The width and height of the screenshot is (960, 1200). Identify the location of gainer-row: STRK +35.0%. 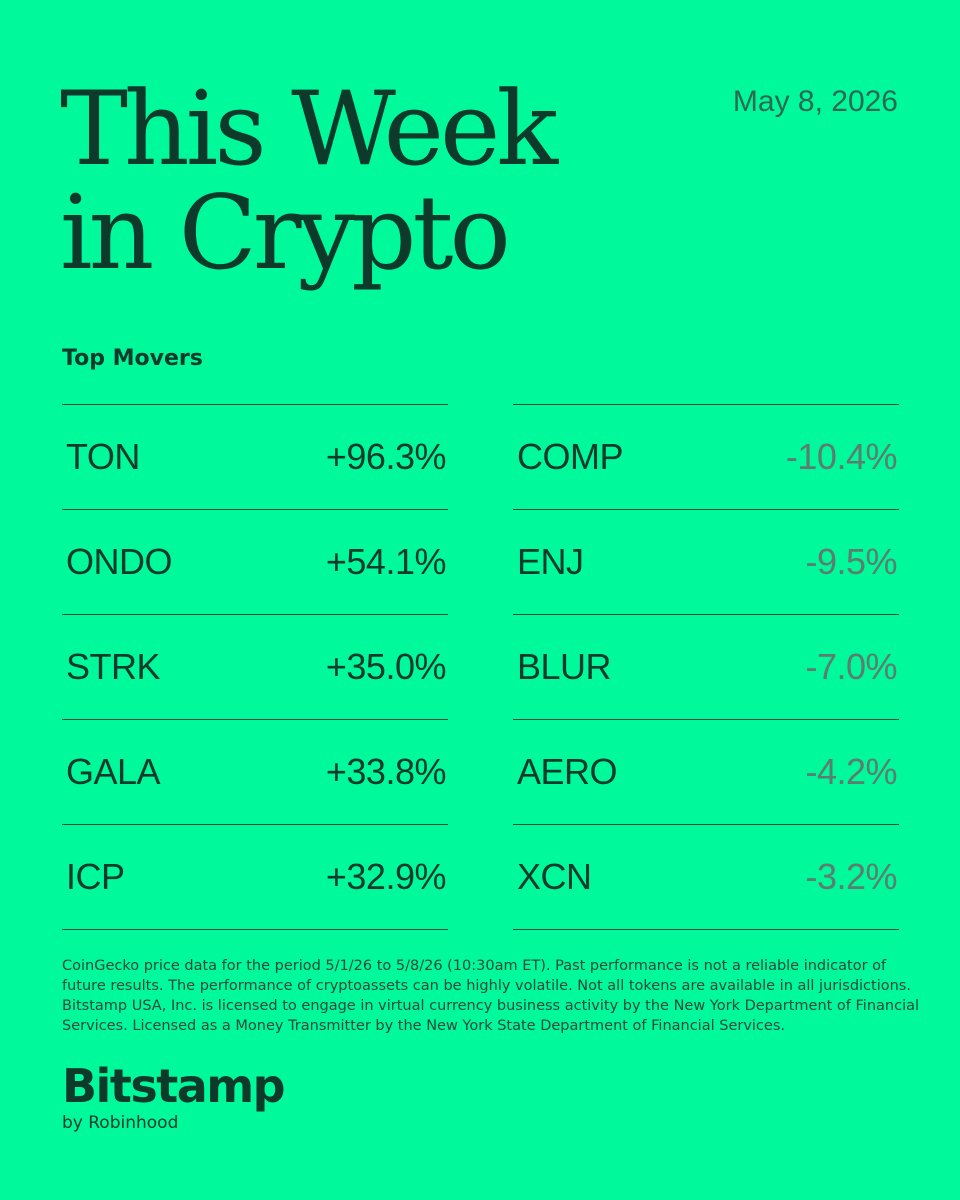
(255, 667).